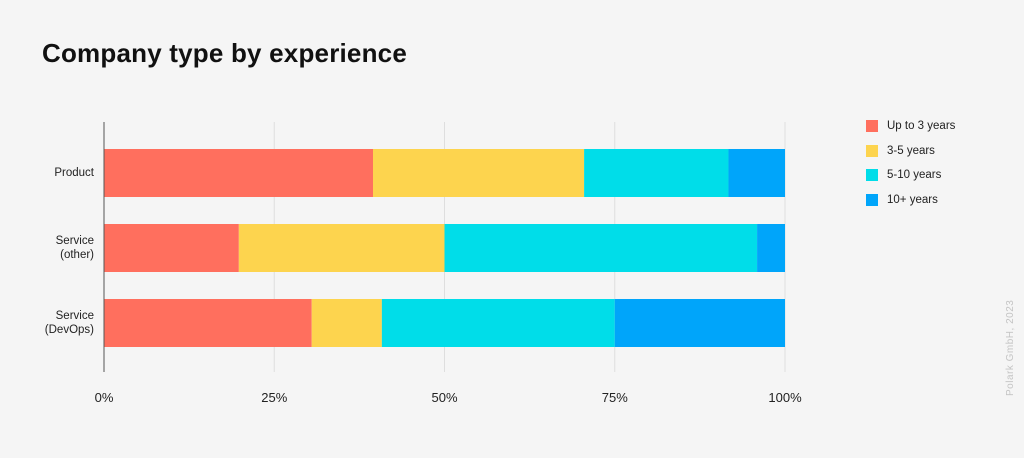 The height and width of the screenshot is (458, 1024). Describe the element at coordinates (69, 323) in the screenshot. I see `category-label: Service (DevOps)` at that location.